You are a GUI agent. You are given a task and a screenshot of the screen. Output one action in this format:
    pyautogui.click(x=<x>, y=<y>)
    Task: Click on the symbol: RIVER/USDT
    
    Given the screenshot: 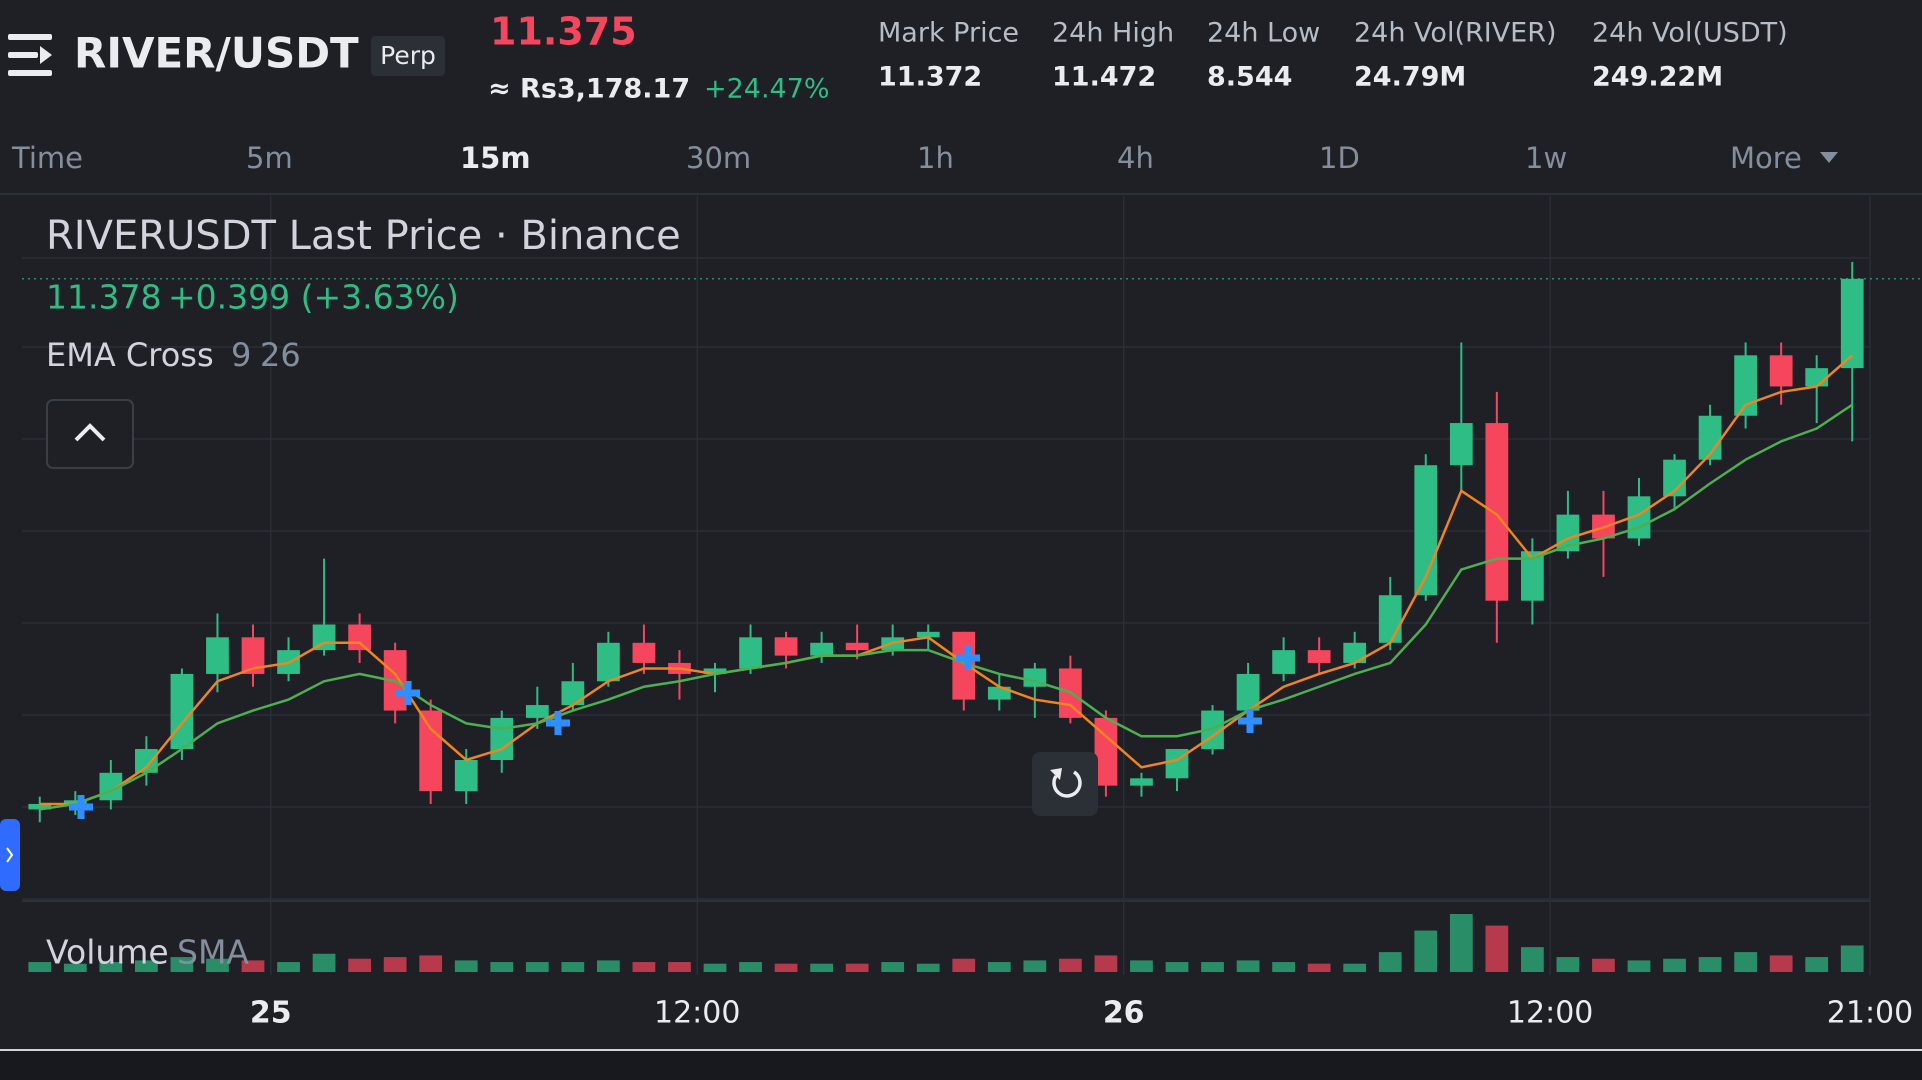 What is the action you would take?
    pyautogui.click(x=216, y=53)
    